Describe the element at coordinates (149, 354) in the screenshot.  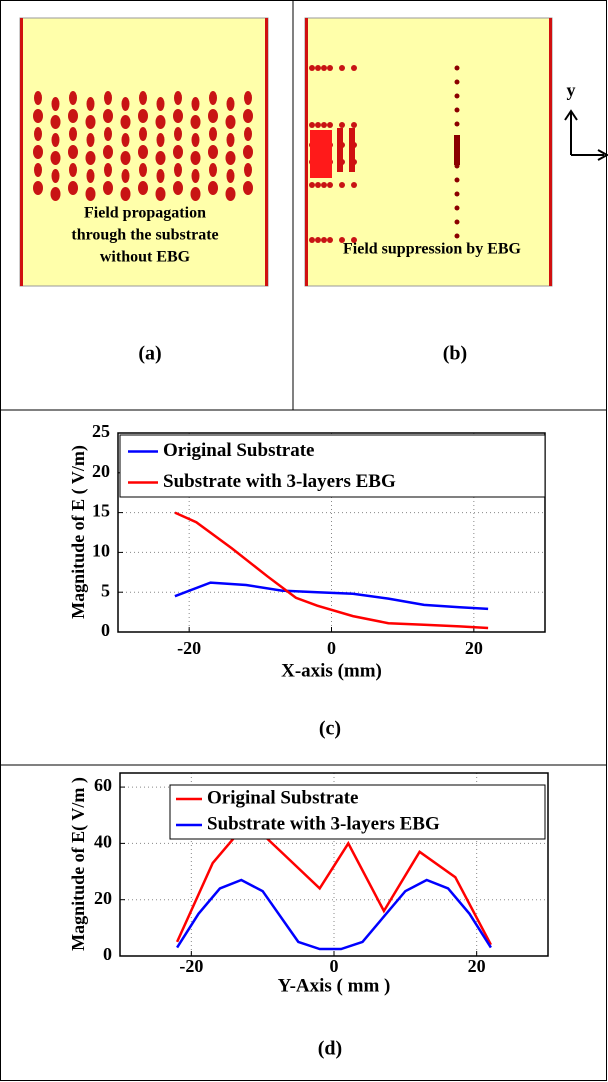
I see `panel-label: (a)` at that location.